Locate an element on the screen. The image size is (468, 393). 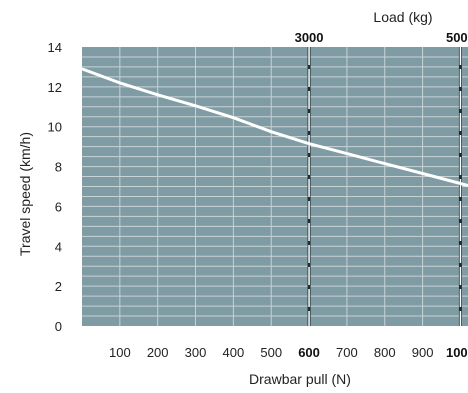
x-tick-label: 900 is located at coordinates (423, 352).